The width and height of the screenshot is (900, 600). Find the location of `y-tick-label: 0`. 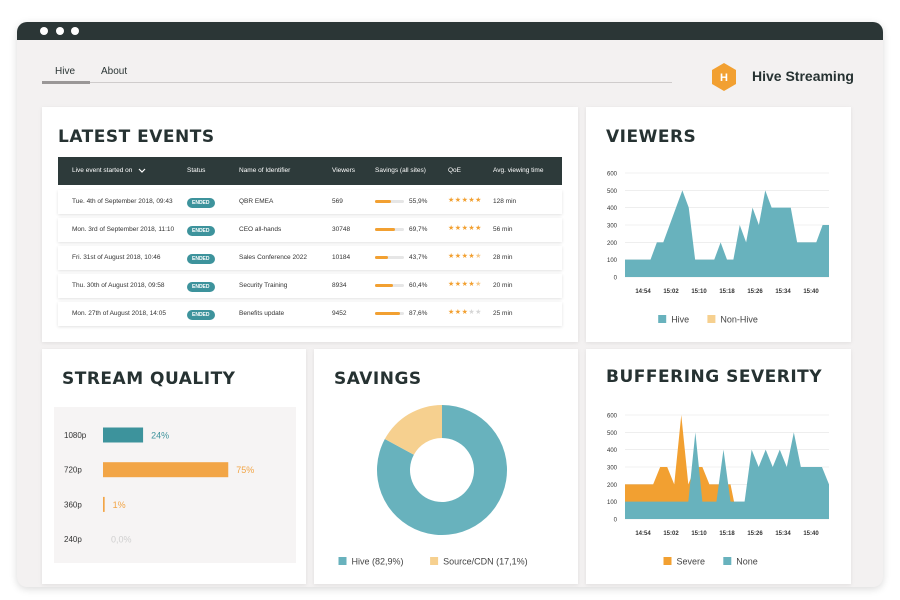

y-tick-label: 0 is located at coordinates (616, 279).